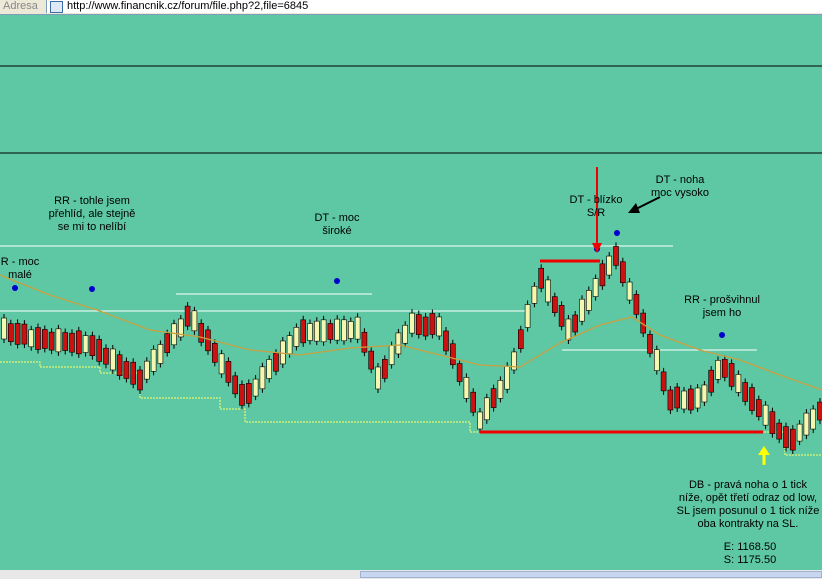 The width and height of the screenshot is (822, 579). Describe the element at coordinates (750, 547) in the screenshot. I see `annotation: E: 1168.50` at that location.